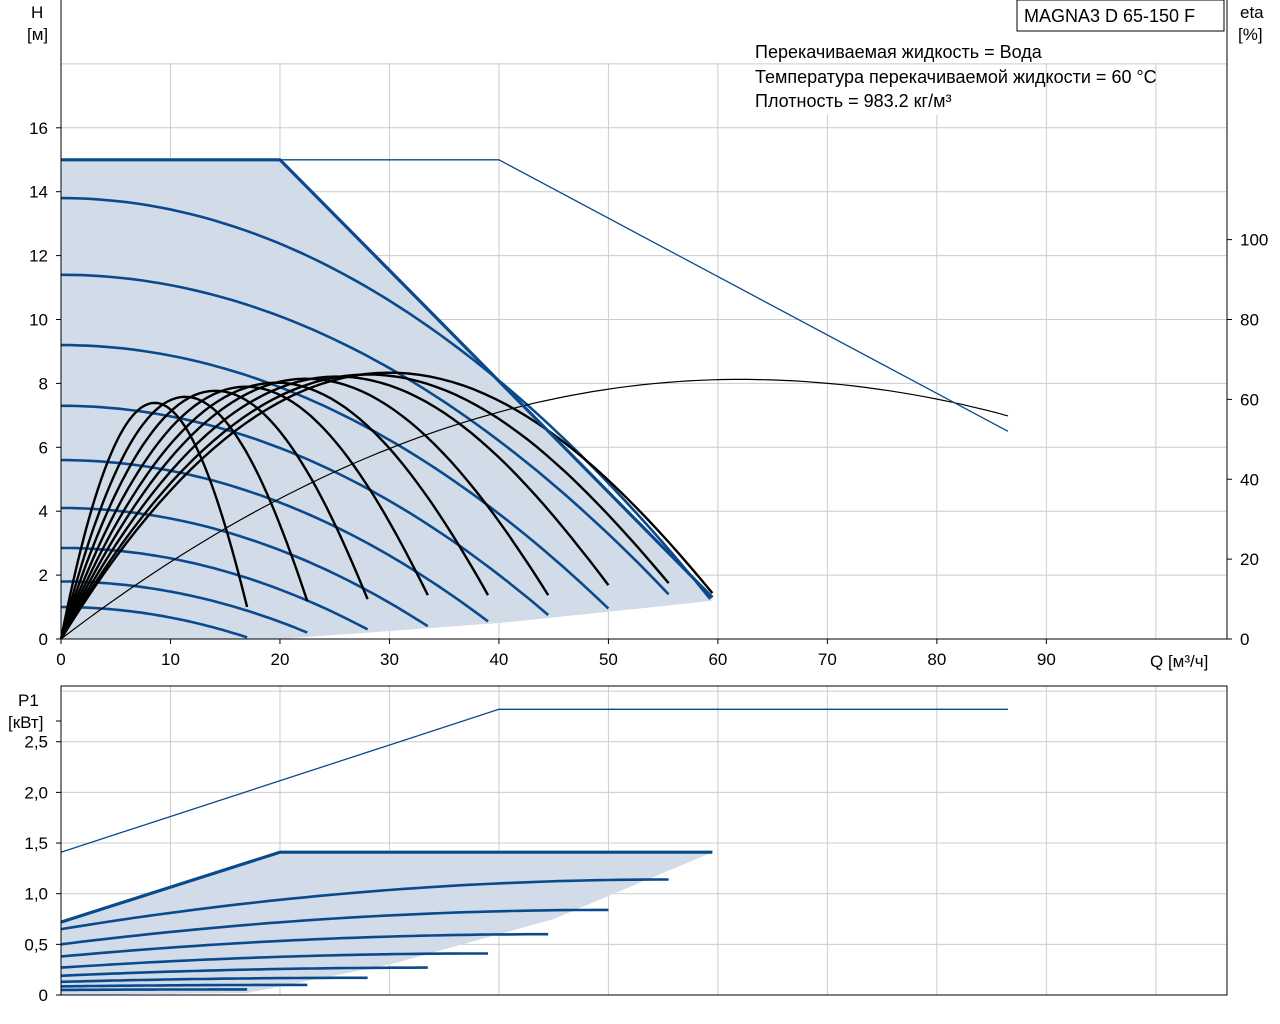  What do you see at coordinates (43, 383) in the screenshot?
I see `y-tick-label: 8` at bounding box center [43, 383].